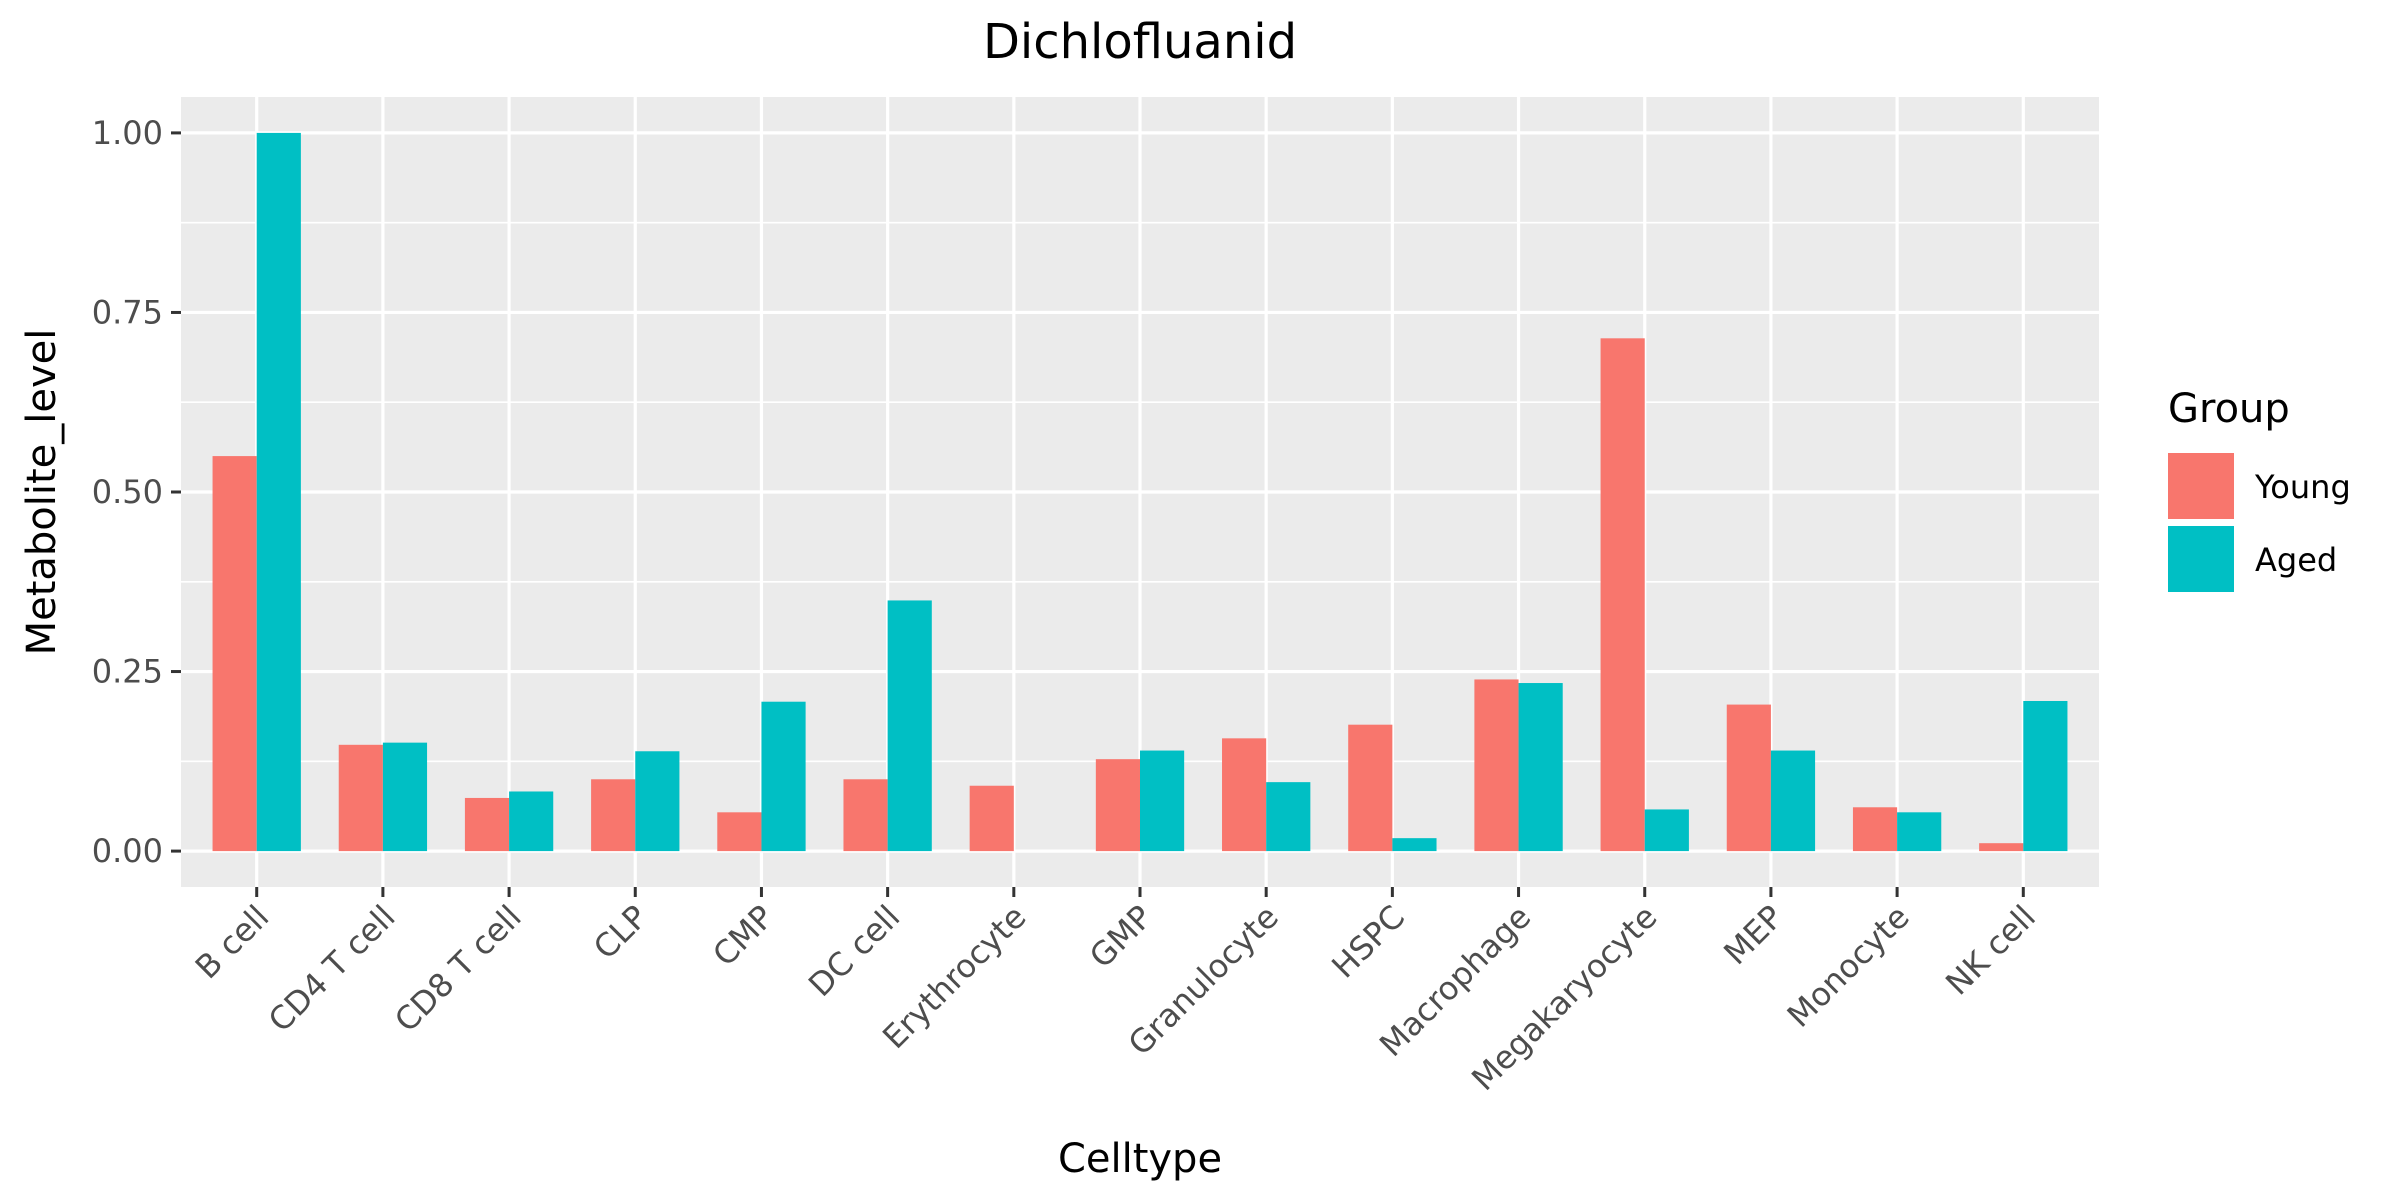 The width and height of the screenshot is (2400, 1200). I want to click on bar-aged-mep, so click(1793, 801).